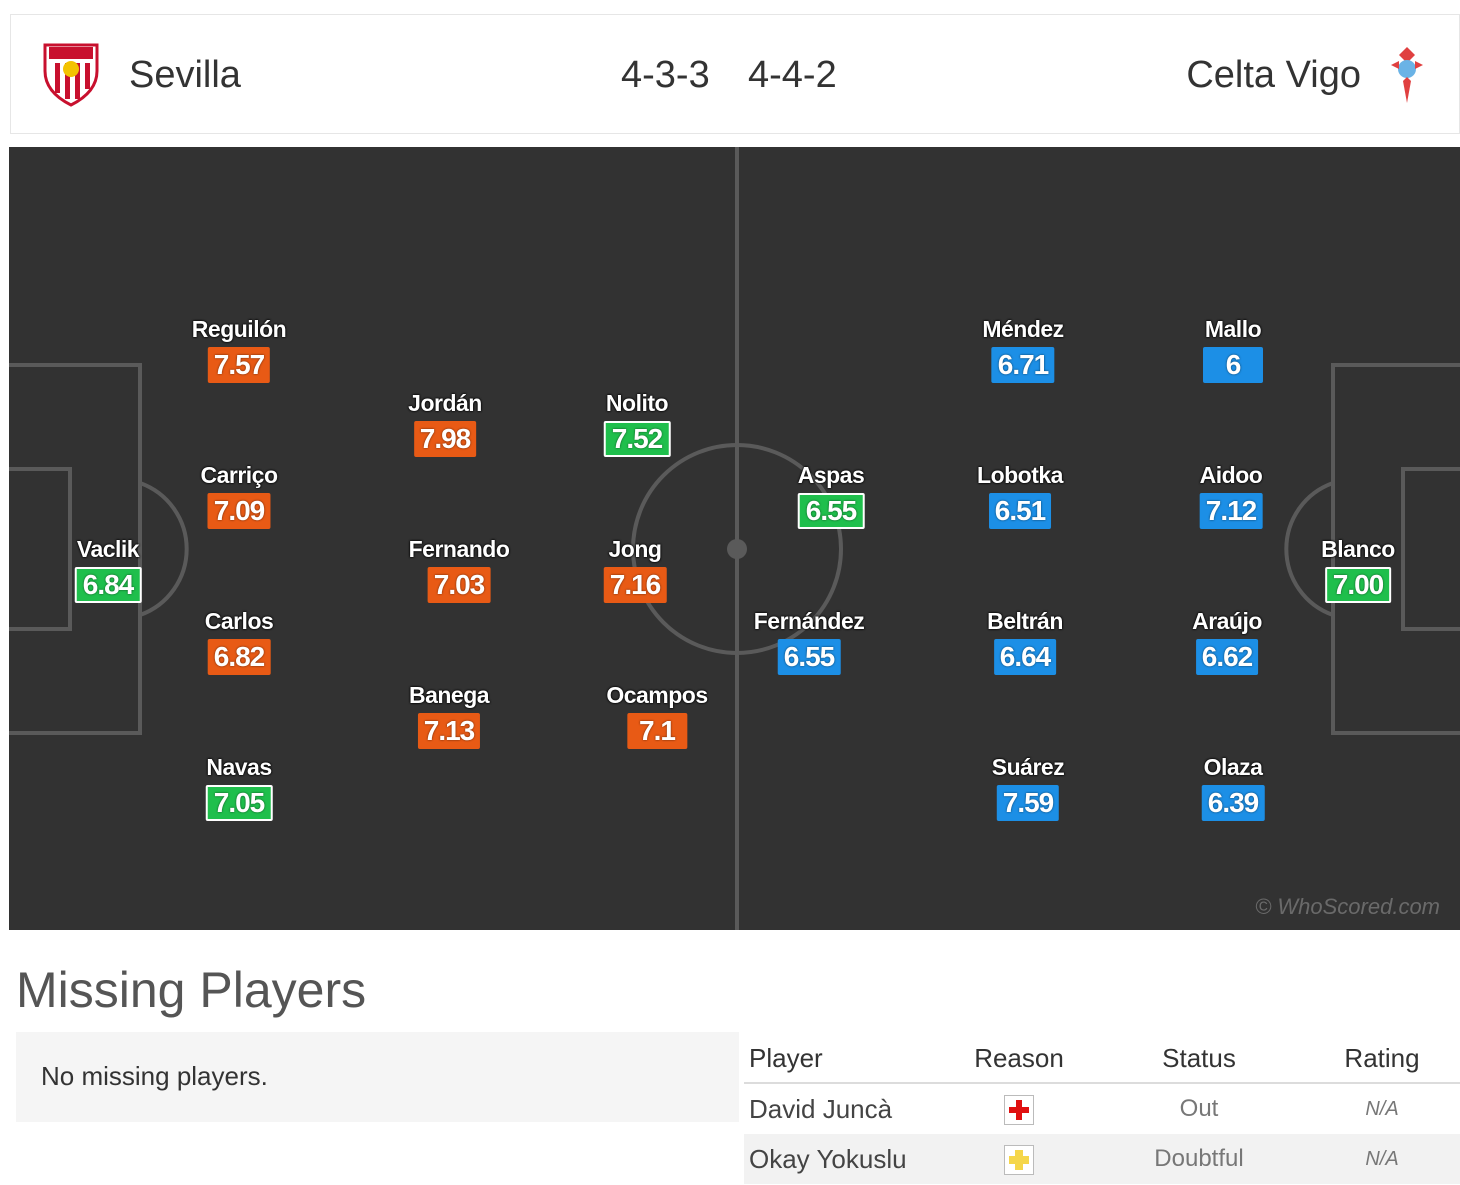  I want to click on player-name: Suárez, so click(1028, 767).